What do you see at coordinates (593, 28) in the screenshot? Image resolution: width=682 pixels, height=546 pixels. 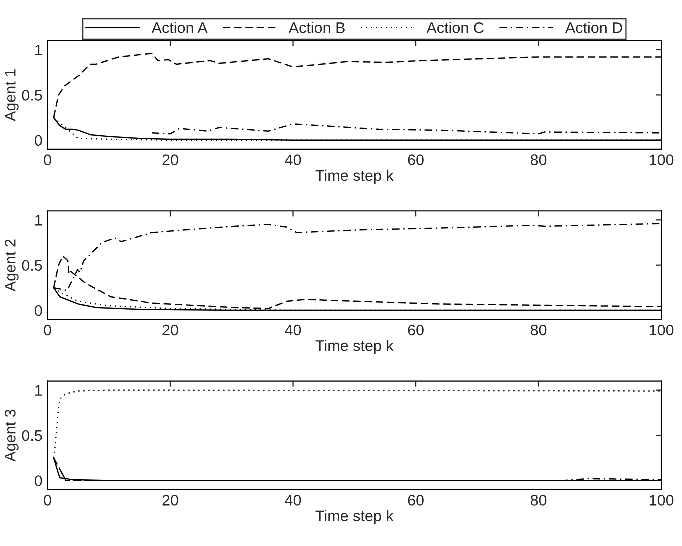 I see `legend-label: Action D` at bounding box center [593, 28].